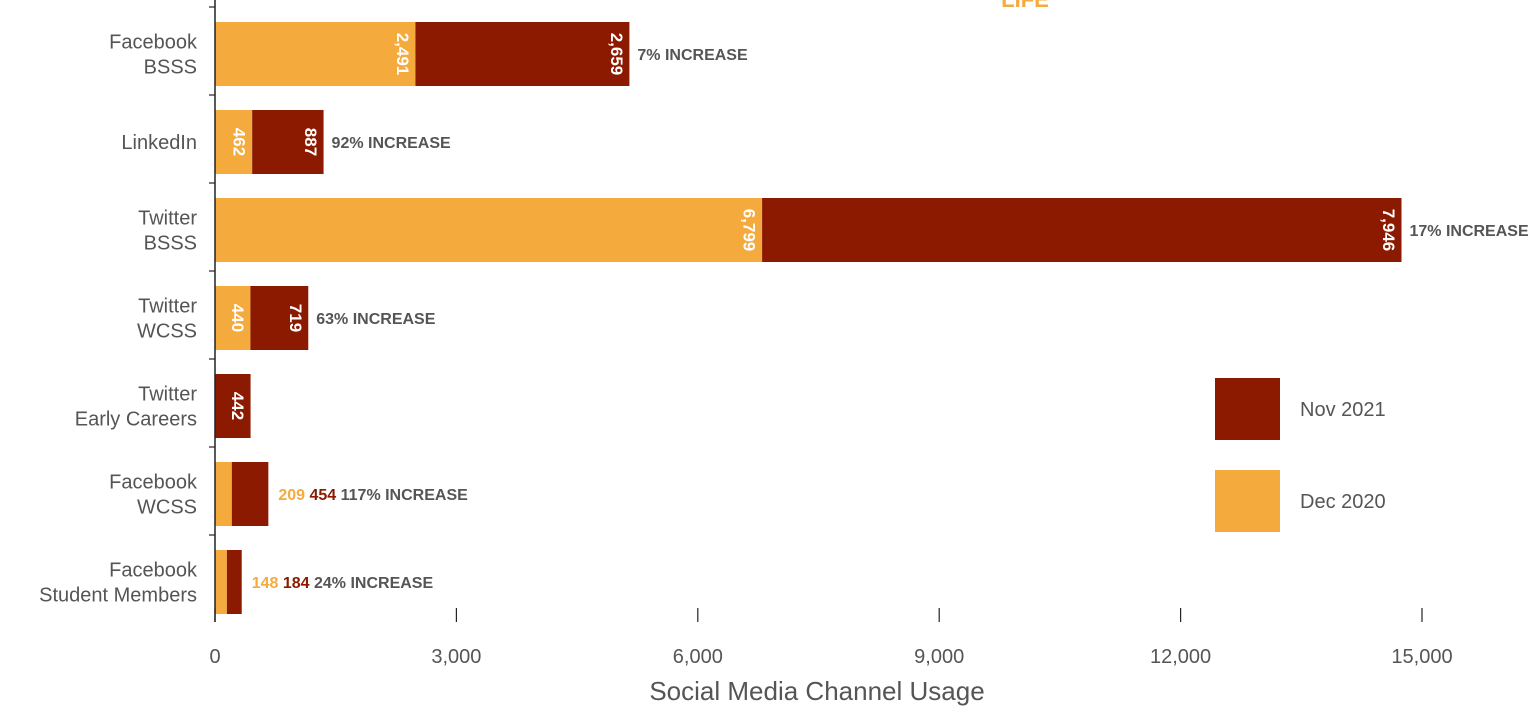 The width and height of the screenshot is (1540, 710). Describe the element at coordinates (298, 583) in the screenshot. I see `bar-value-label: 184` at that location.